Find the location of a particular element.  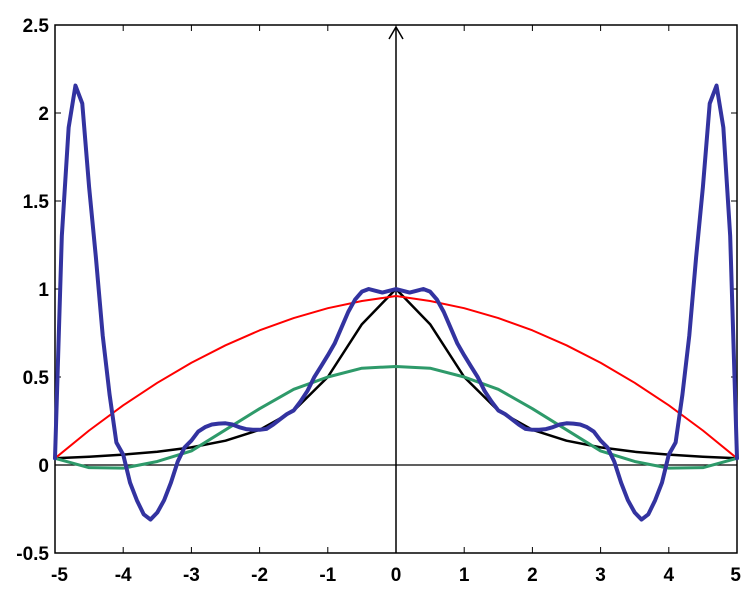

x-tick-label: -3 is located at coordinates (191, 575).